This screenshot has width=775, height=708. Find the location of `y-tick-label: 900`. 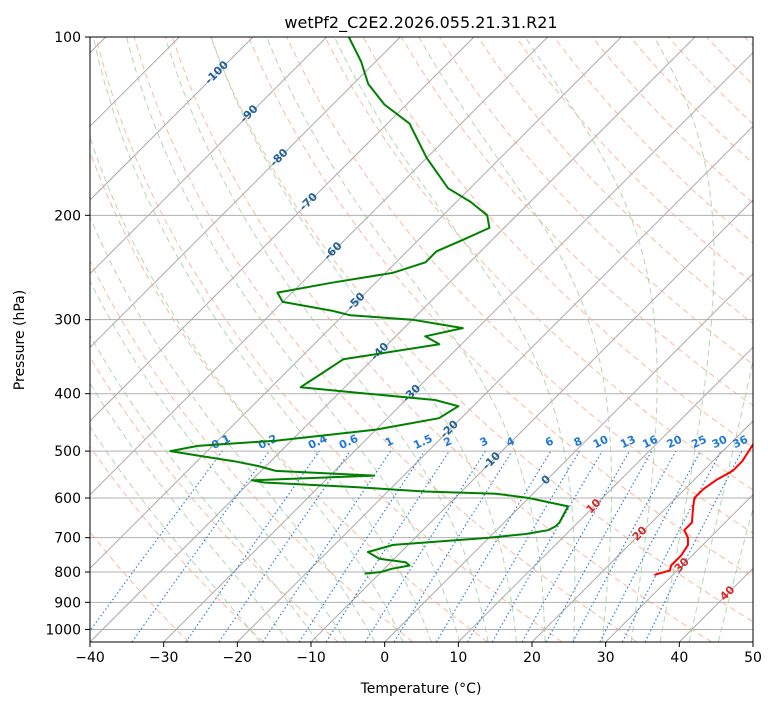

y-tick-label: 900 is located at coordinates (67, 603).